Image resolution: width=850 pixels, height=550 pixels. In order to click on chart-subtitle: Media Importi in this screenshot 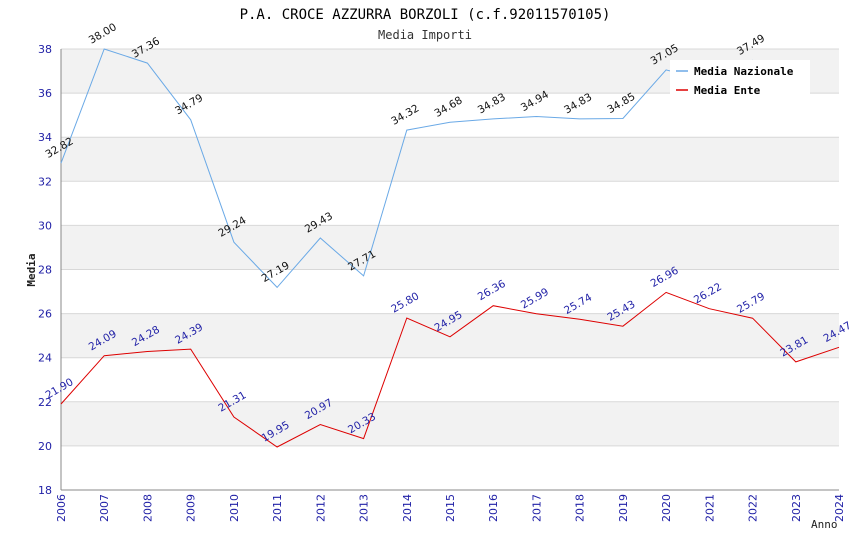, I will do `click(425, 35)`.